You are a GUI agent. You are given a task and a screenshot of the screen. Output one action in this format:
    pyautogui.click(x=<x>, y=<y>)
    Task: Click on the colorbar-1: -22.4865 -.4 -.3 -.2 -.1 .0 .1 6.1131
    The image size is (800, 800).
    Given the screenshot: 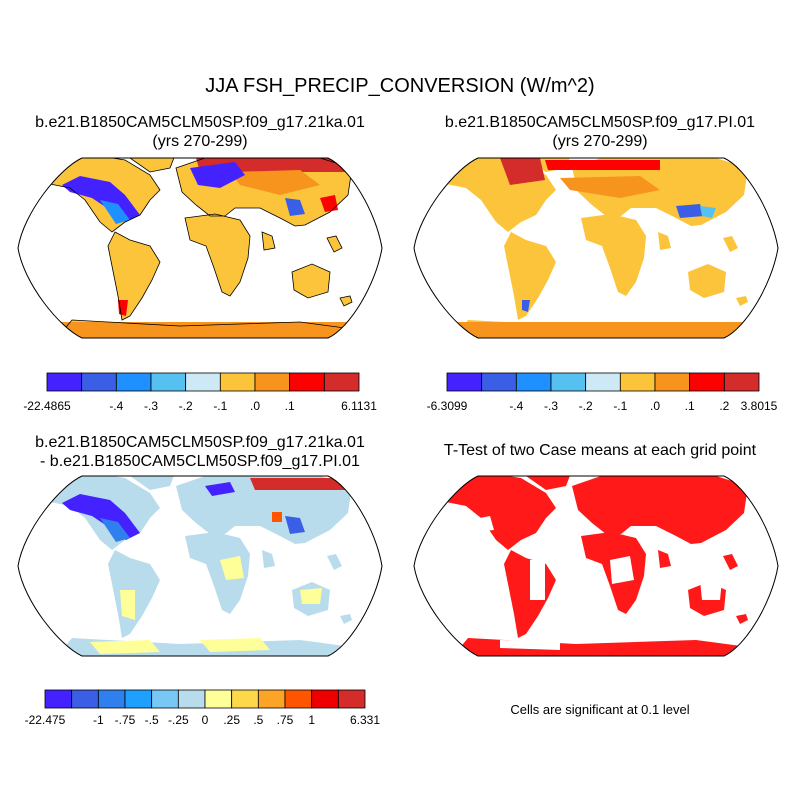 What is the action you would take?
    pyautogui.click(x=200, y=392)
    